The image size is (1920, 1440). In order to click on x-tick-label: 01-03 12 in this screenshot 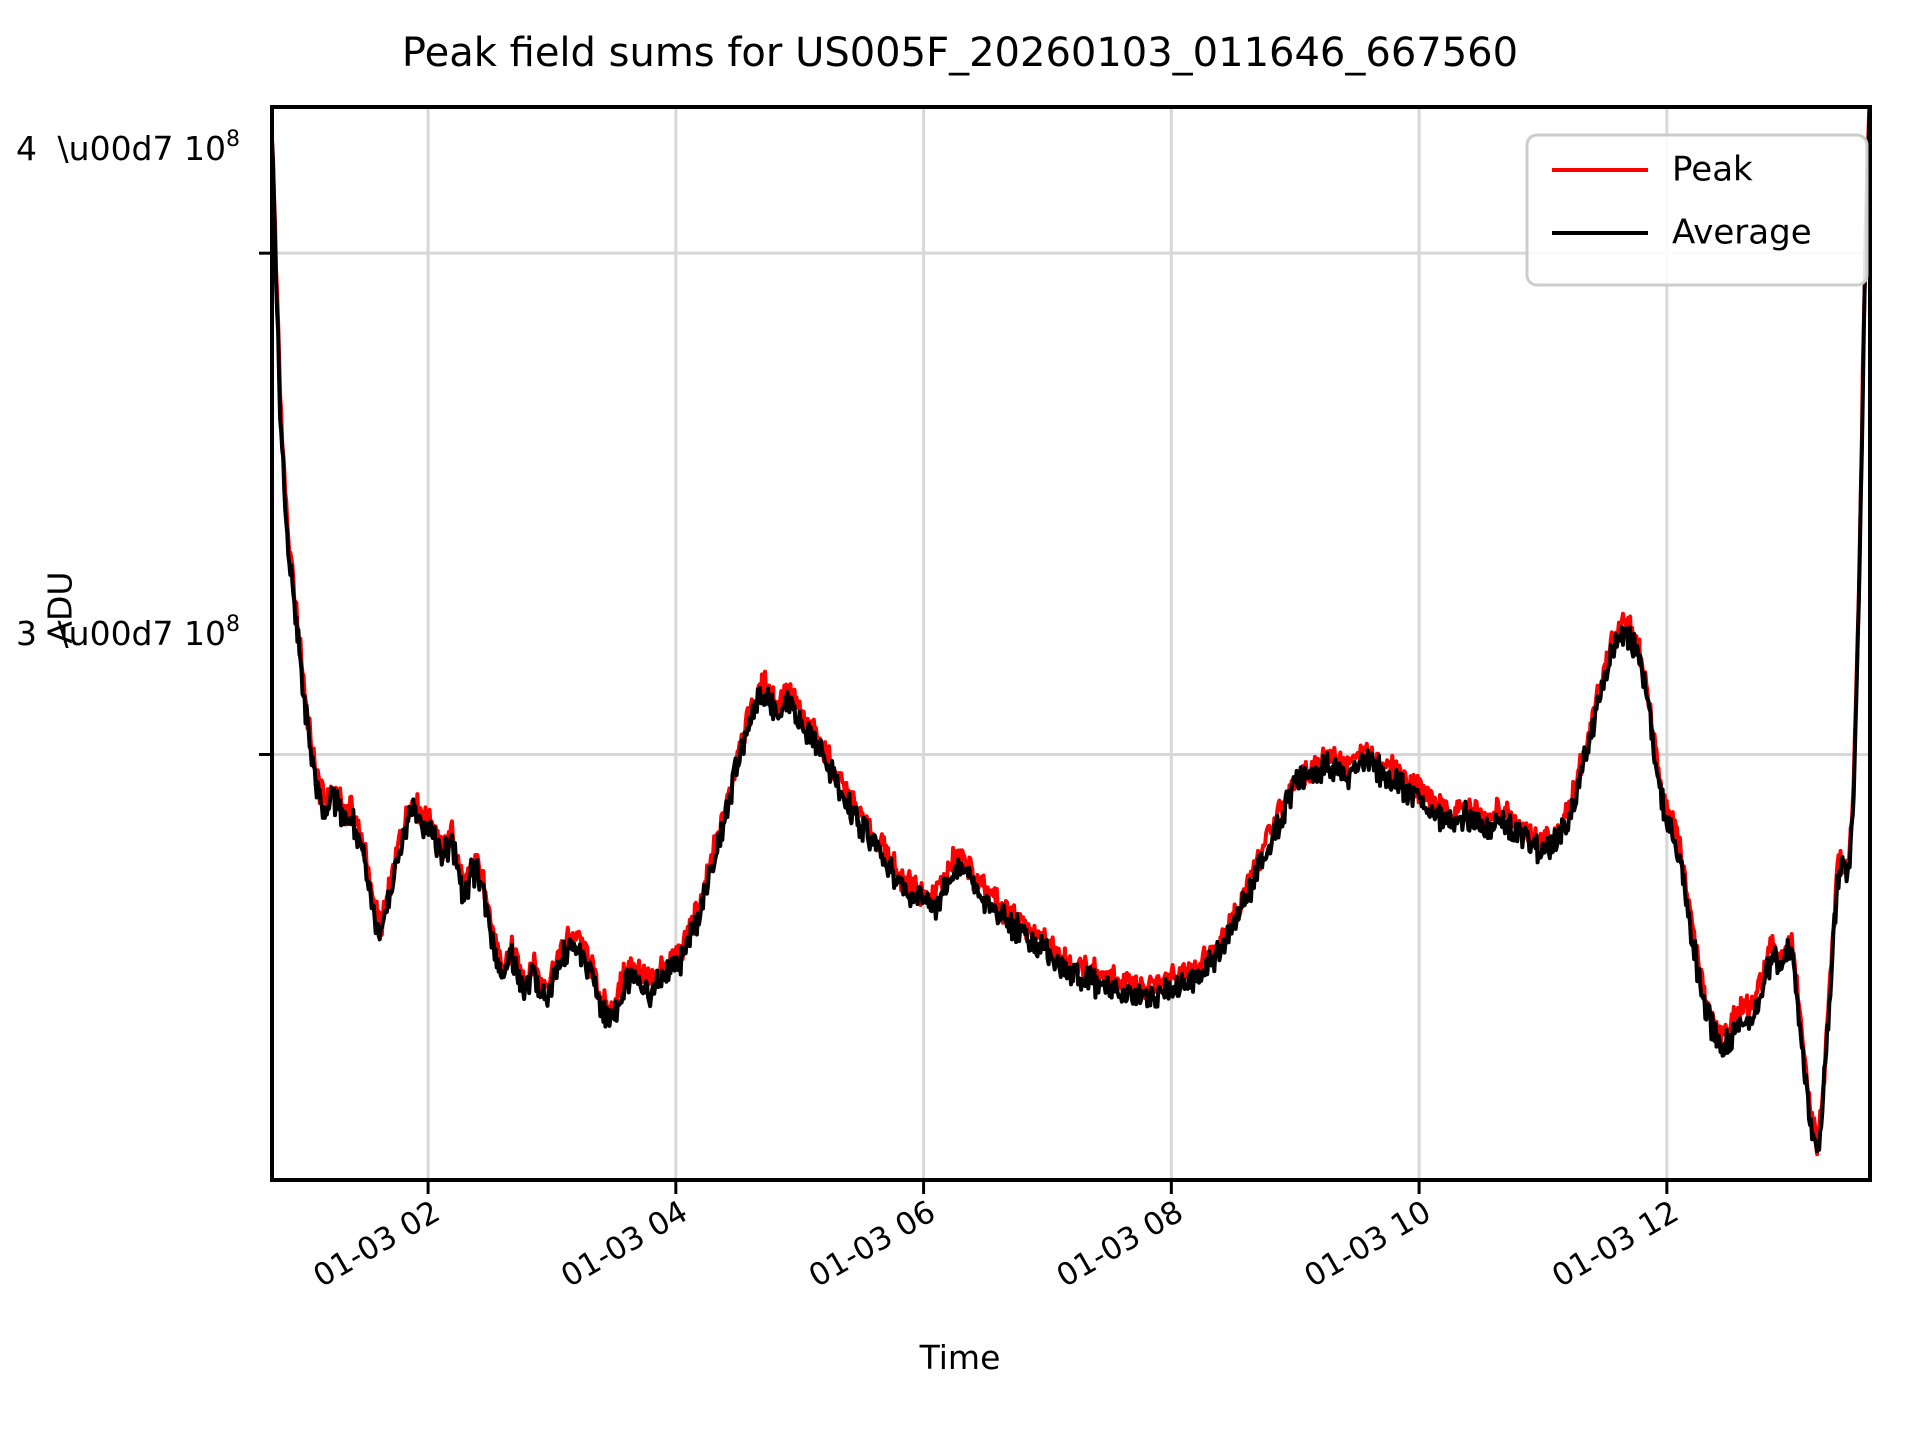, I will do `click(1615, 1244)`.